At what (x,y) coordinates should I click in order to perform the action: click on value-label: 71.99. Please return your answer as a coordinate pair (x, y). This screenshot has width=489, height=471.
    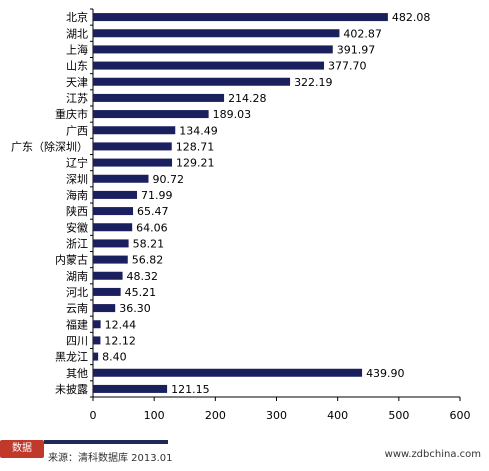
    Looking at the image, I should click on (157, 195).